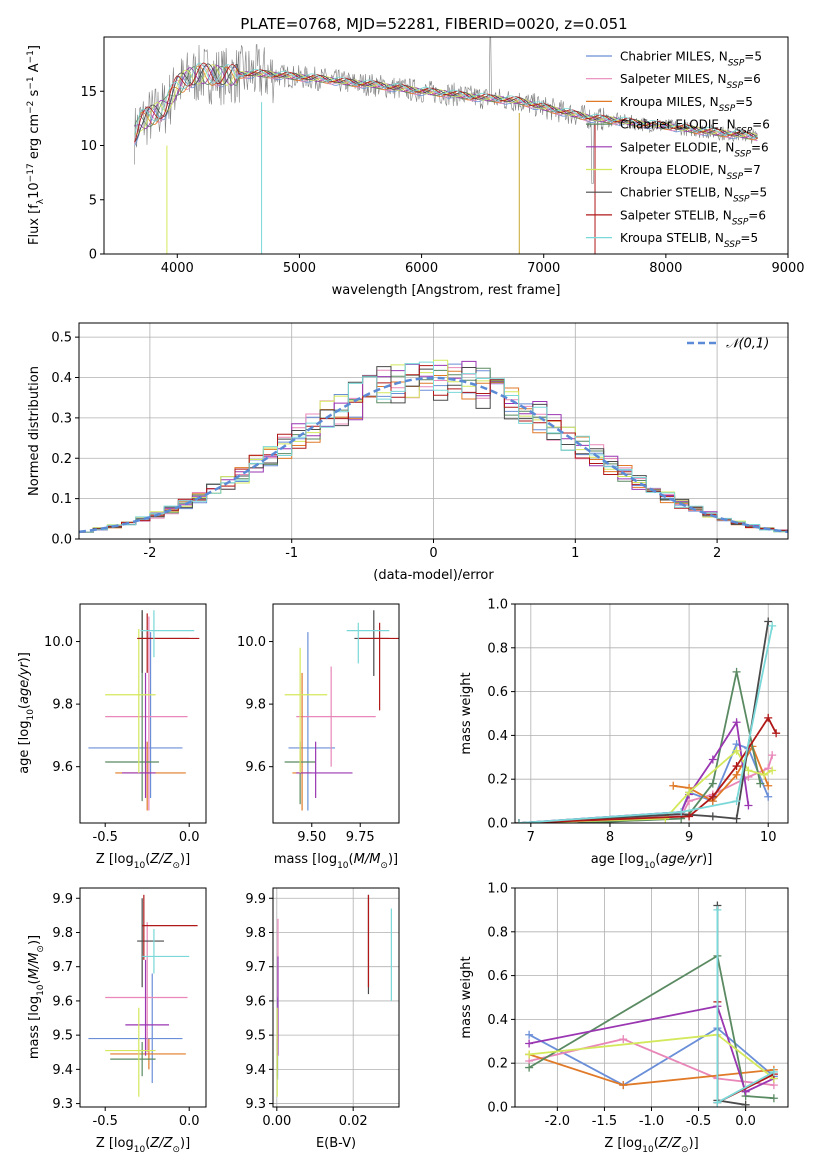 This screenshot has width=819, height=1170. I want to click on spectrum-ytick-label: 0, so click(93, 255).